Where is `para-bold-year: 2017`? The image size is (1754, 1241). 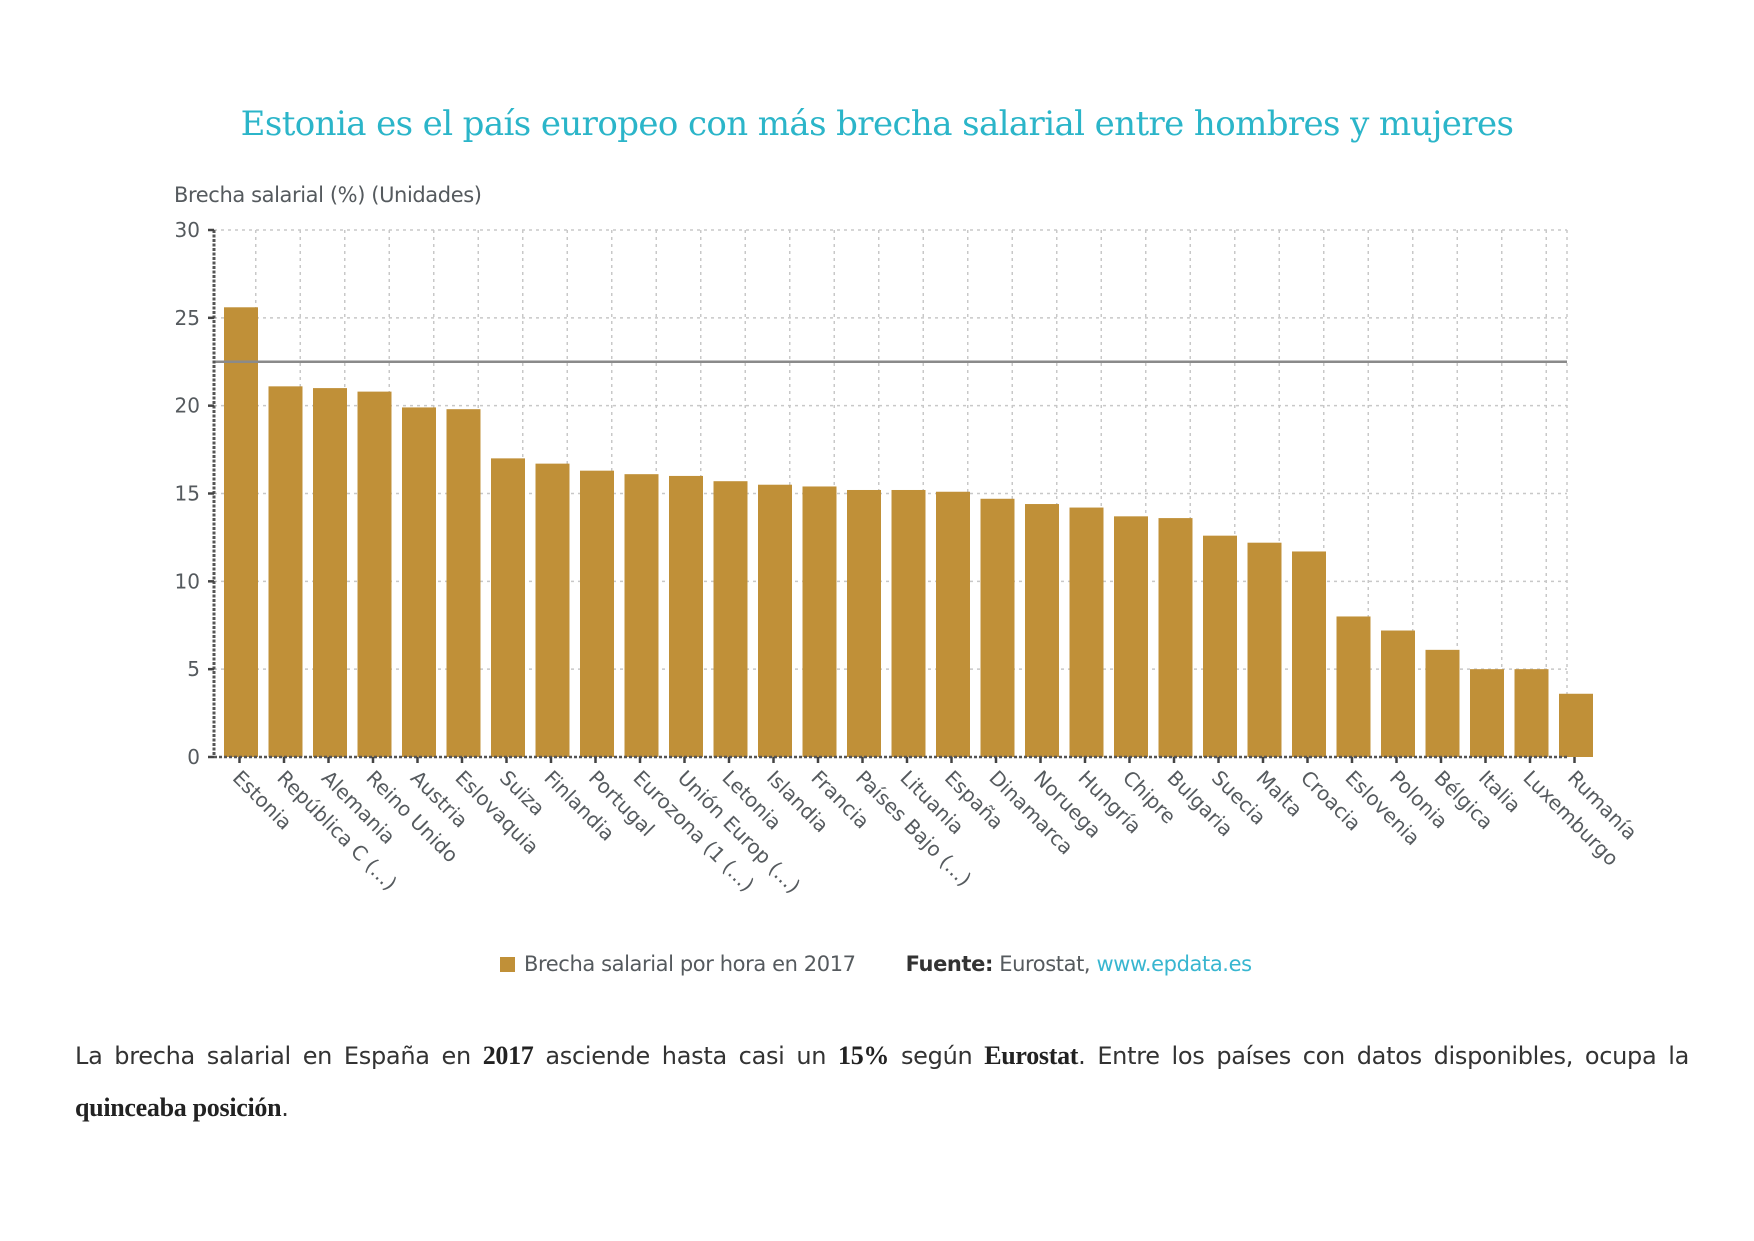
para-bold-year: 2017 is located at coordinates (508, 1055).